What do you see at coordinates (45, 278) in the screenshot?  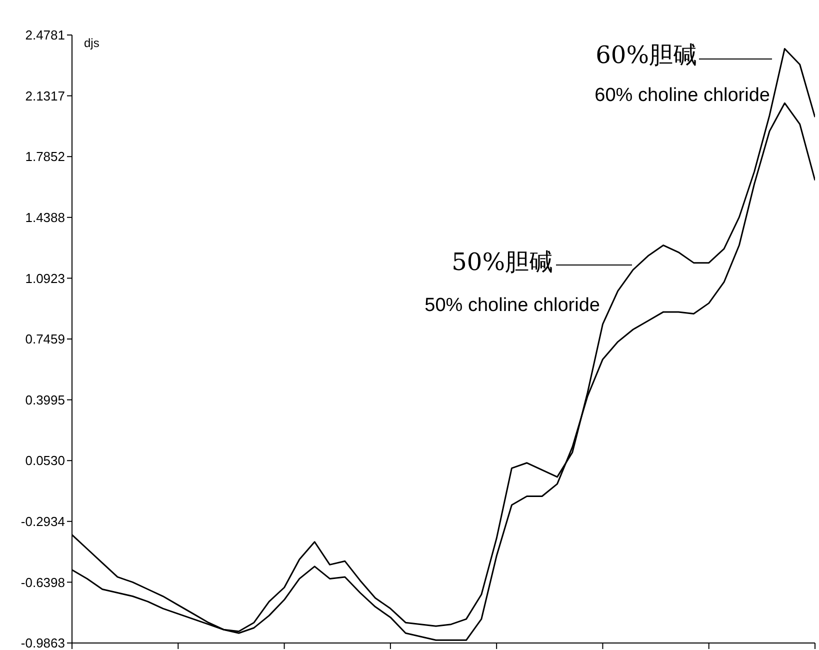 I see `y-tick-label: 1.0923` at bounding box center [45, 278].